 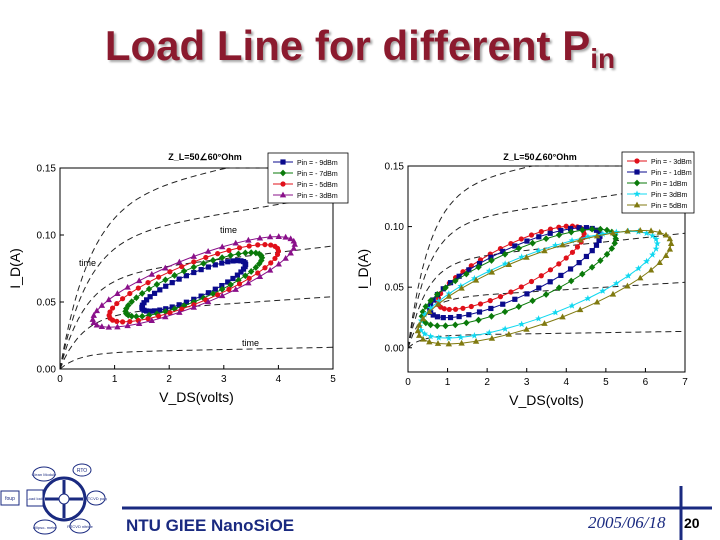 I want to click on iv-curve, so click(x=546, y=339).